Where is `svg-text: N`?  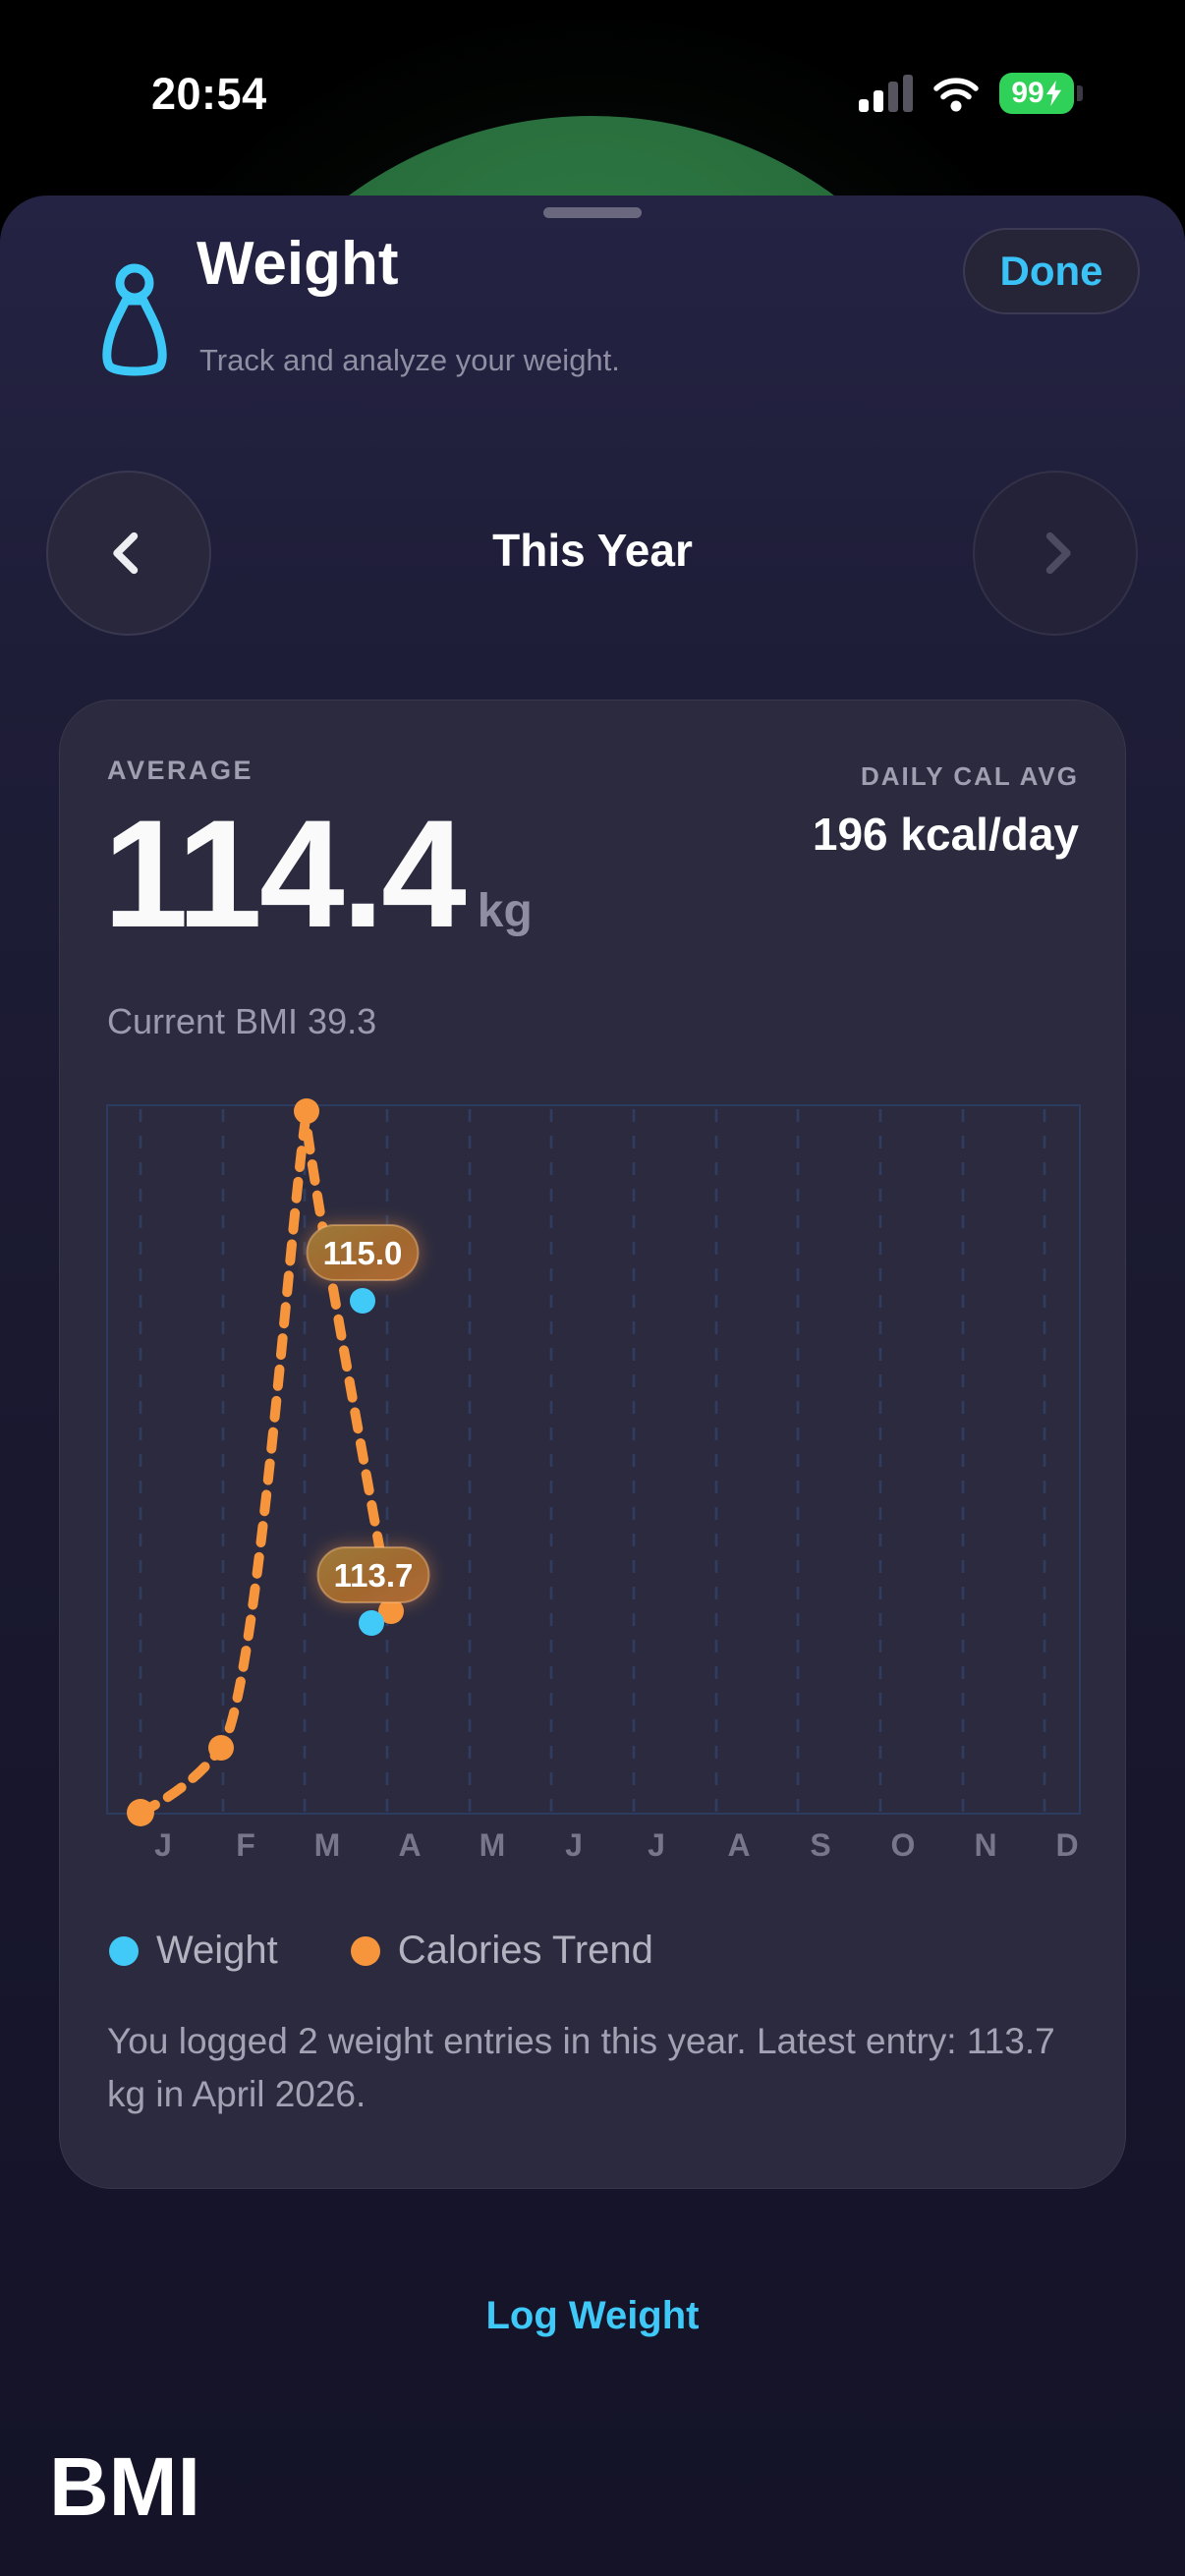
svg-text: N is located at coordinates (985, 1845).